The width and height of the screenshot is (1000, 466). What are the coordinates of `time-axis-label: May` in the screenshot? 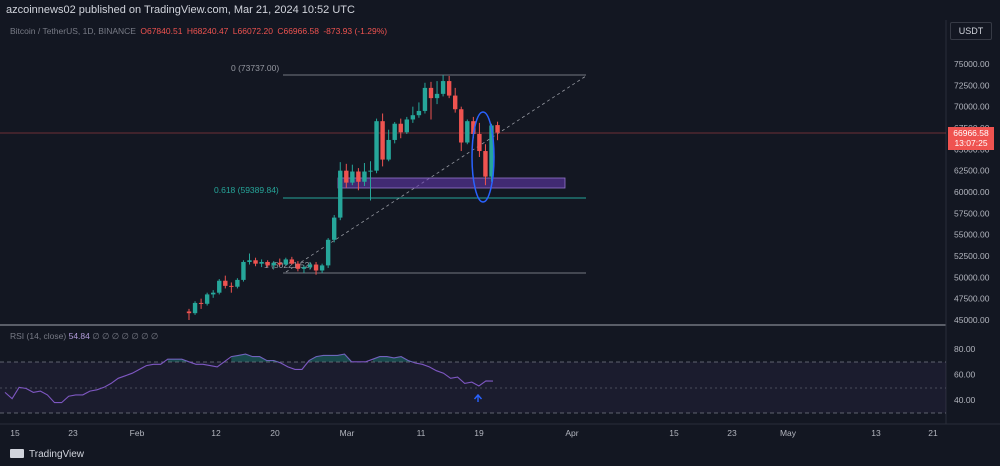 It's located at (788, 433).